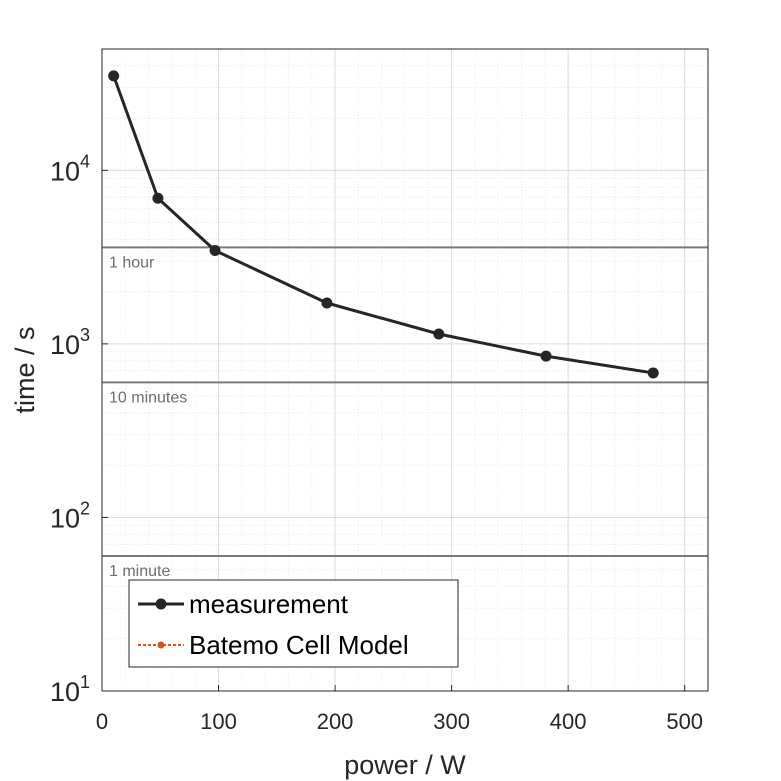 This screenshot has height=781, width=781. Describe the element at coordinates (102, 721) in the screenshot. I see `x-tick-label: 0` at that location.